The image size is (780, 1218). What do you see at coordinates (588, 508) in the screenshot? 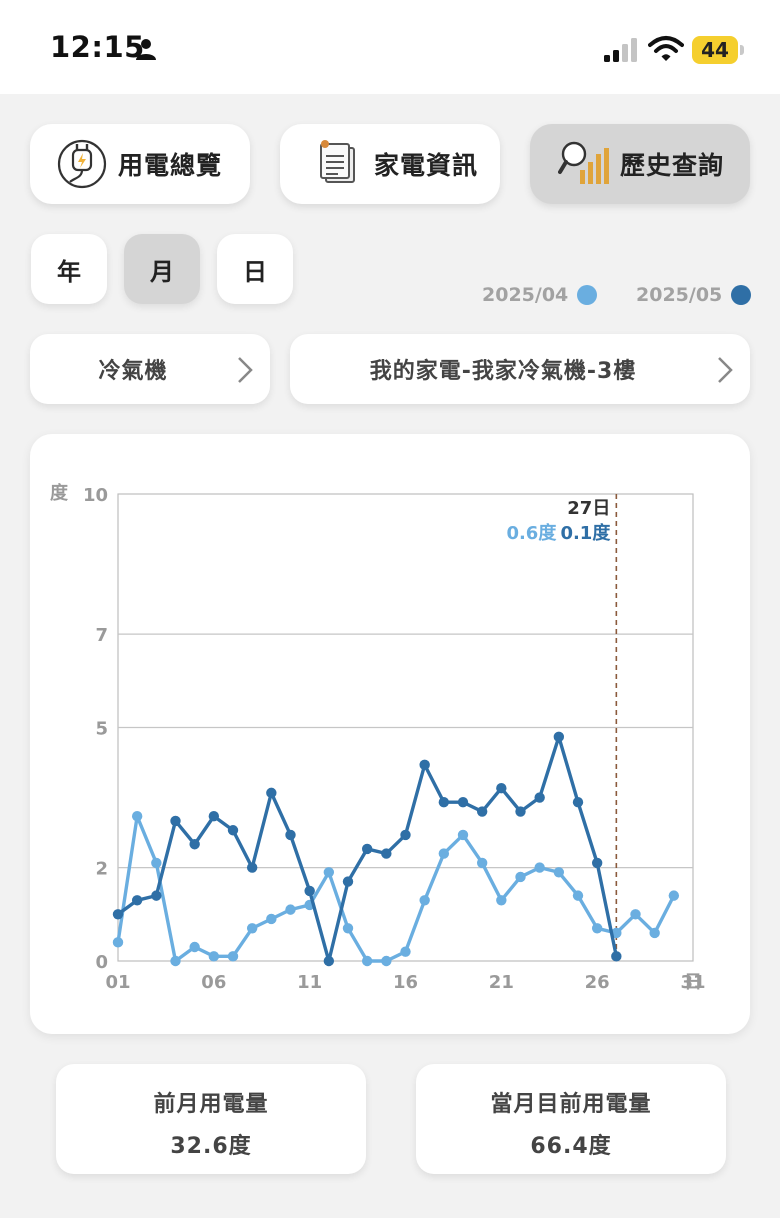
I see `cursor-day-label: 27日` at bounding box center [588, 508].